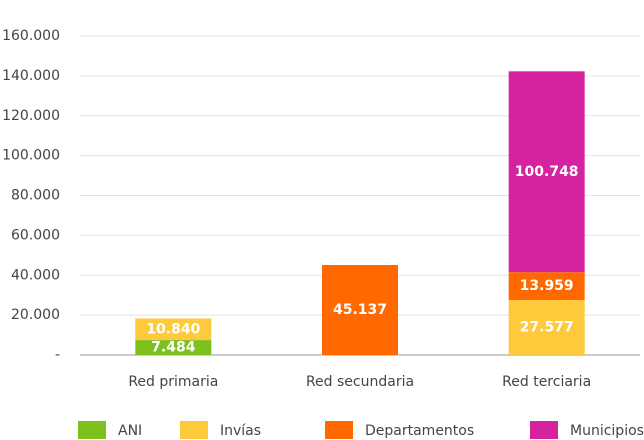 This screenshot has height=440, width=644. Describe the element at coordinates (546, 382) in the screenshot. I see `x-tick-label: Red terciaria` at that location.